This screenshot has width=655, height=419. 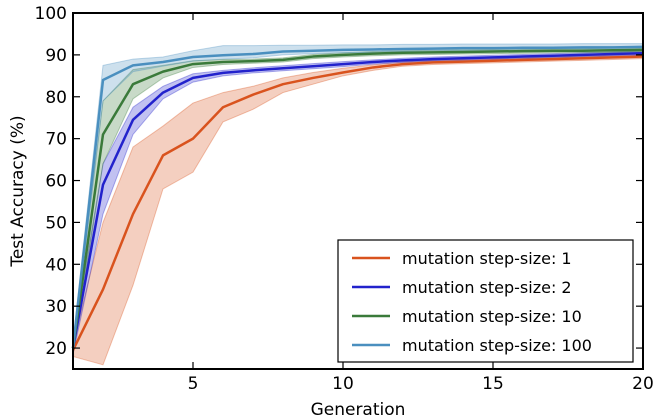 I want to click on legend-entry-3: mutation step-size: 10, so click(x=492, y=316).